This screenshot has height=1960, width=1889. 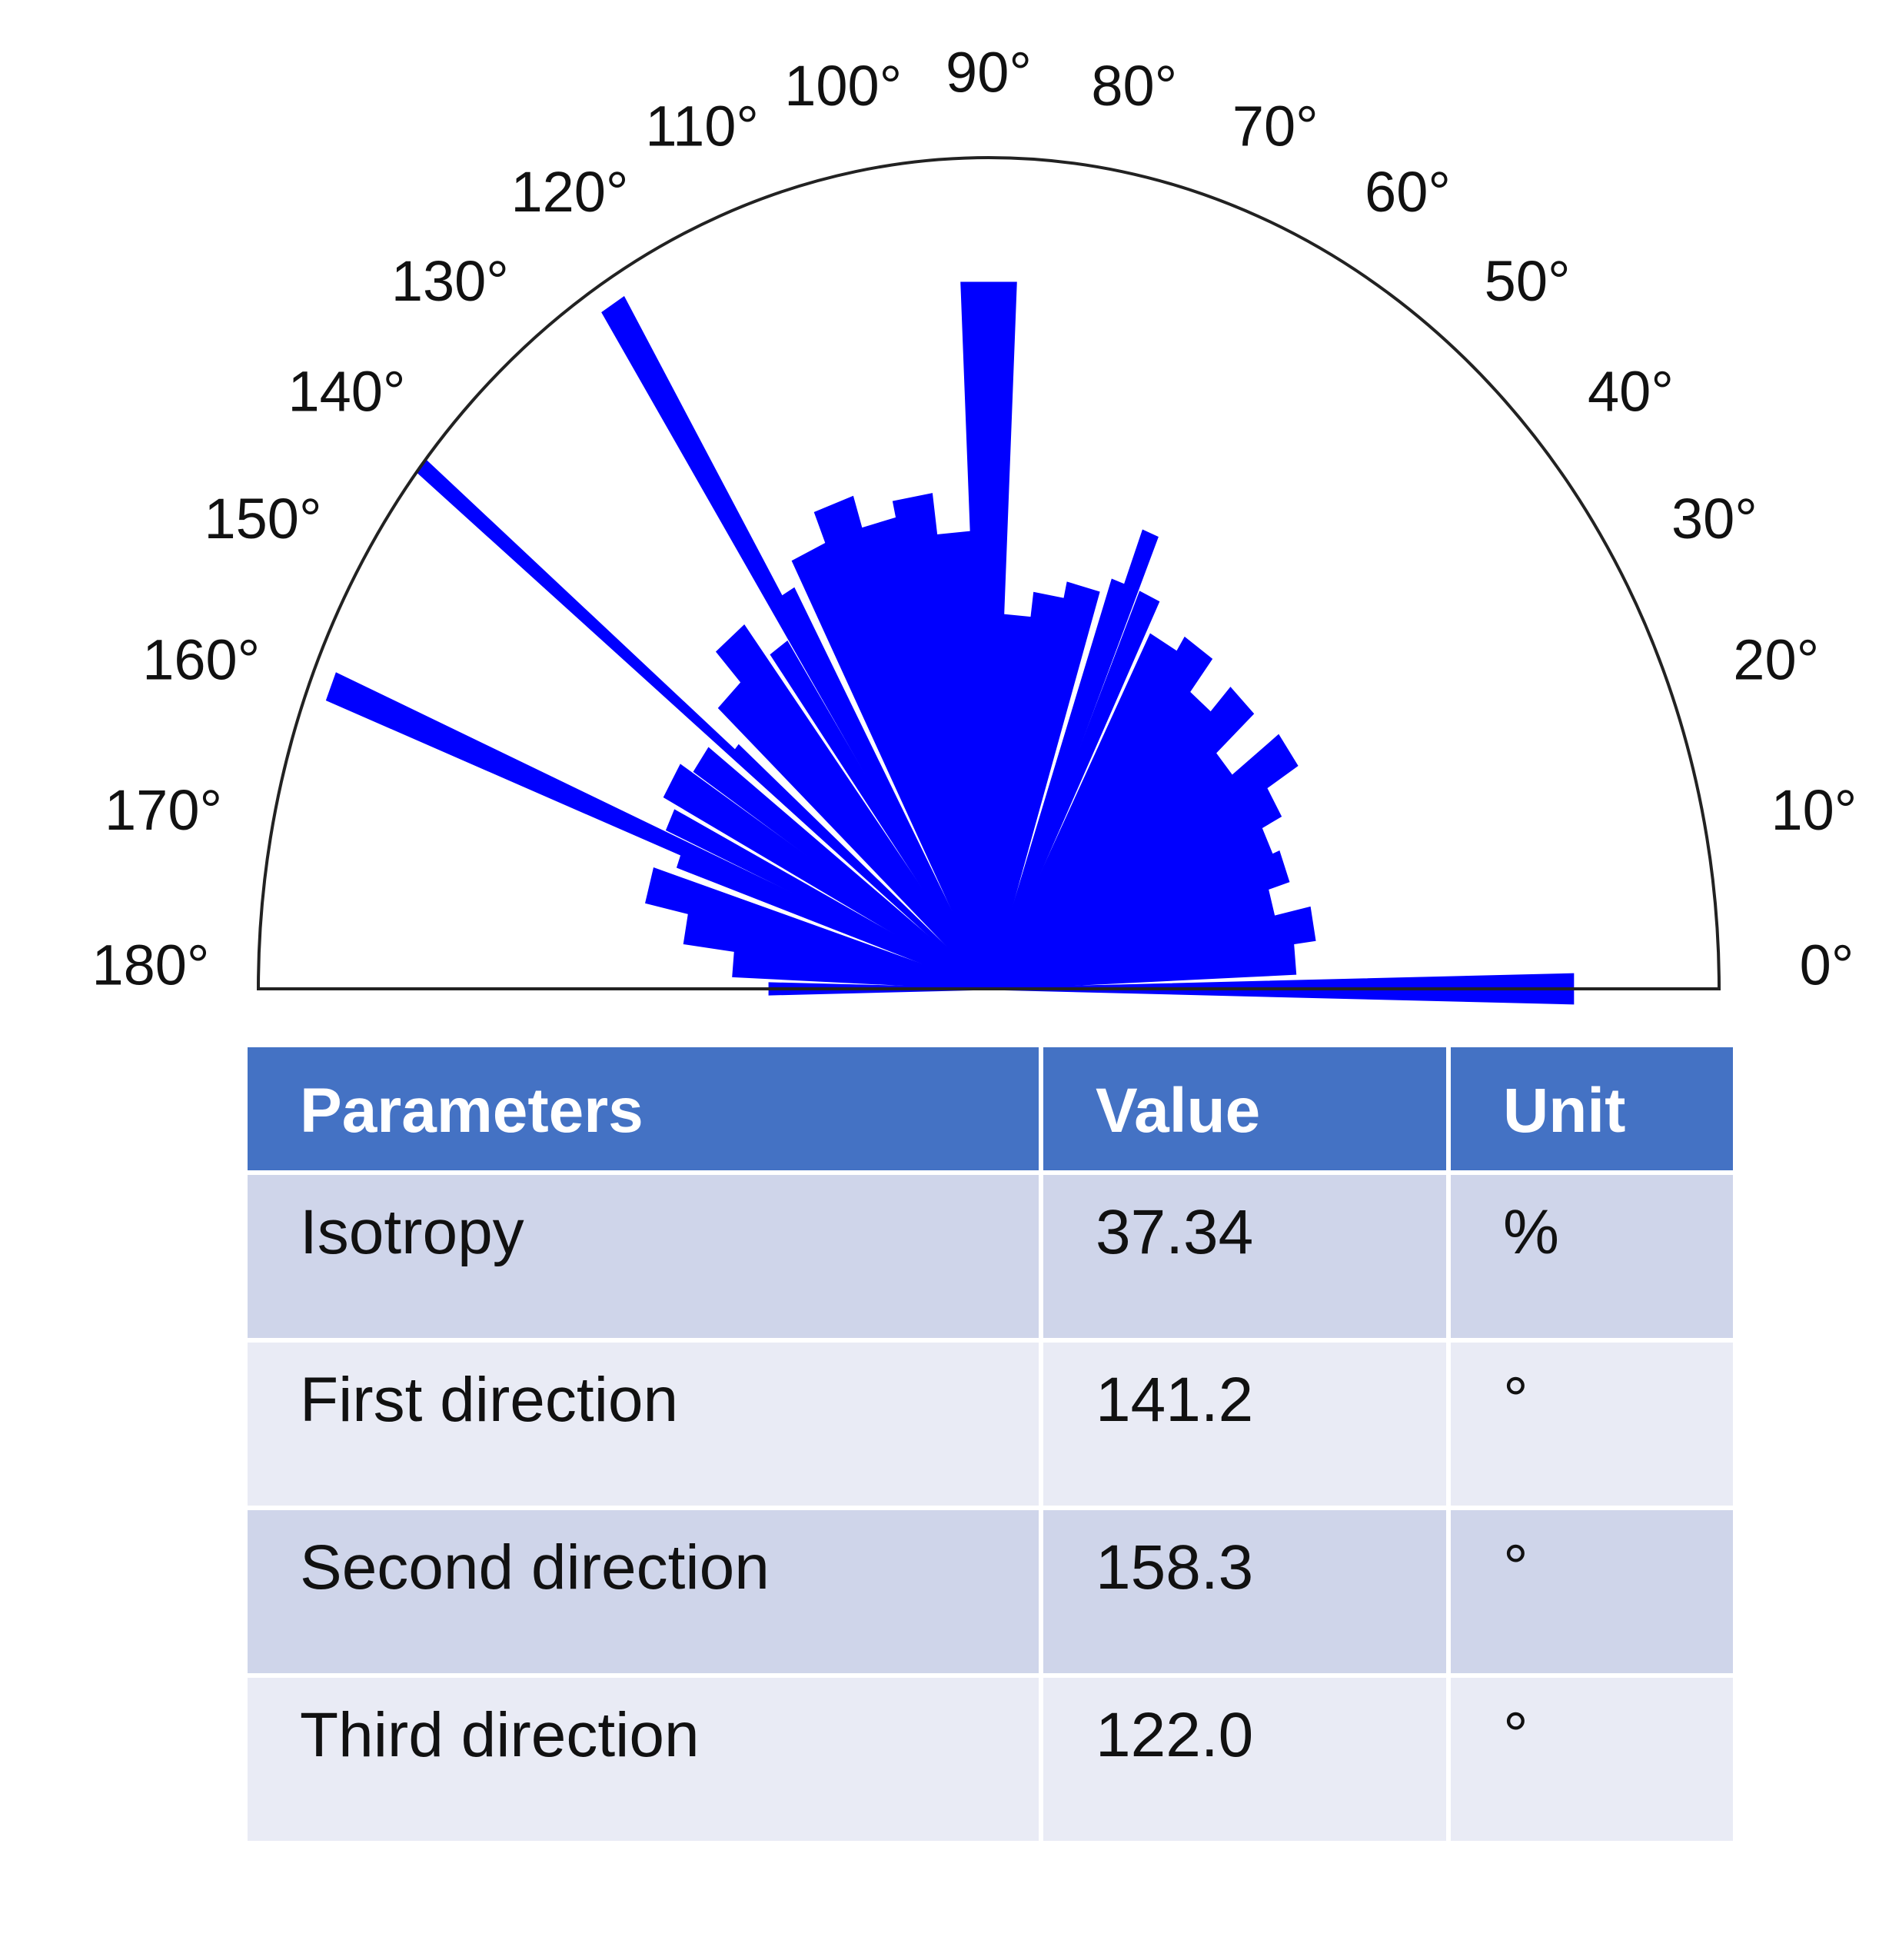 I want to click on table-cell: 122.0, so click(x=1245, y=1759).